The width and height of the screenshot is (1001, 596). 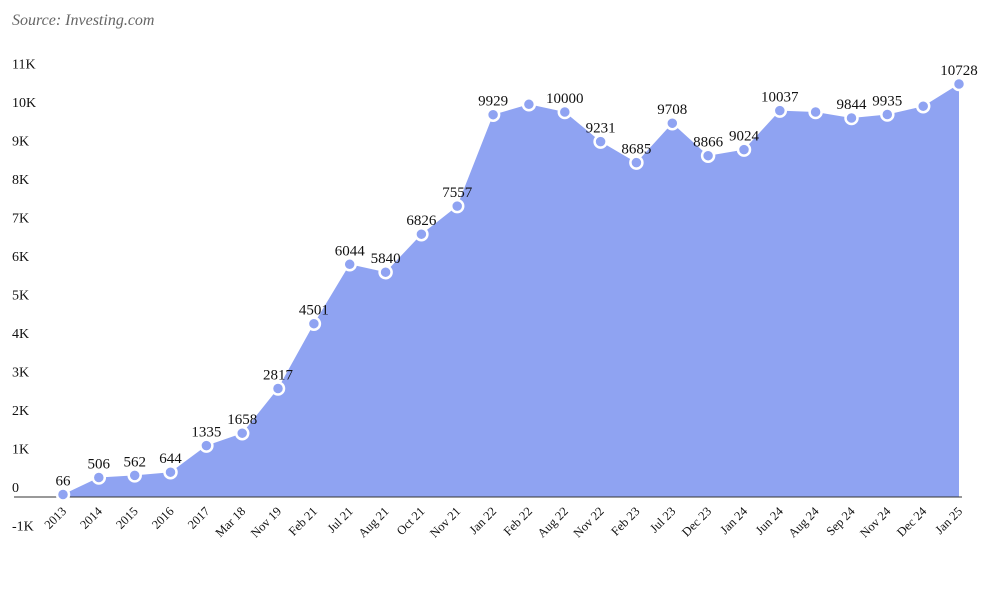 What do you see at coordinates (852, 105) in the screenshot?
I see `data-label: 9844` at bounding box center [852, 105].